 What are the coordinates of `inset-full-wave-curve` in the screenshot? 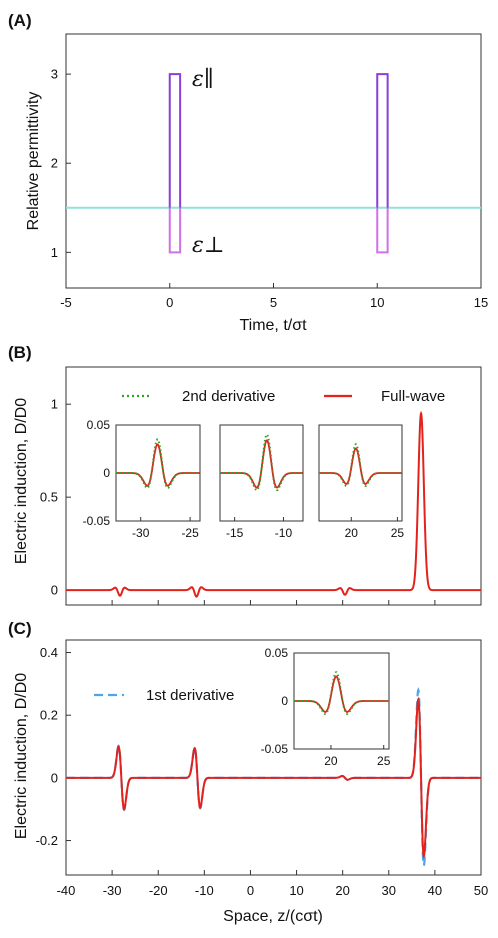 It's located at (261, 464).